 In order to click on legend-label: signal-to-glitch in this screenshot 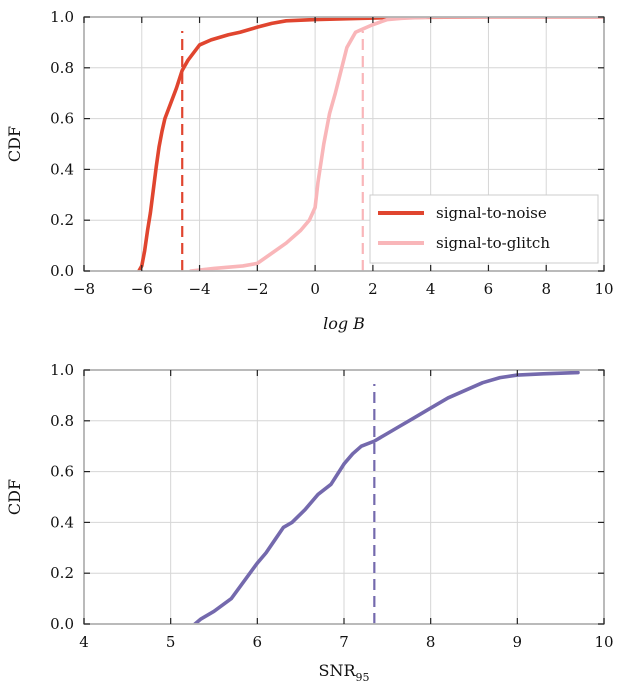, I will do `click(493, 243)`.